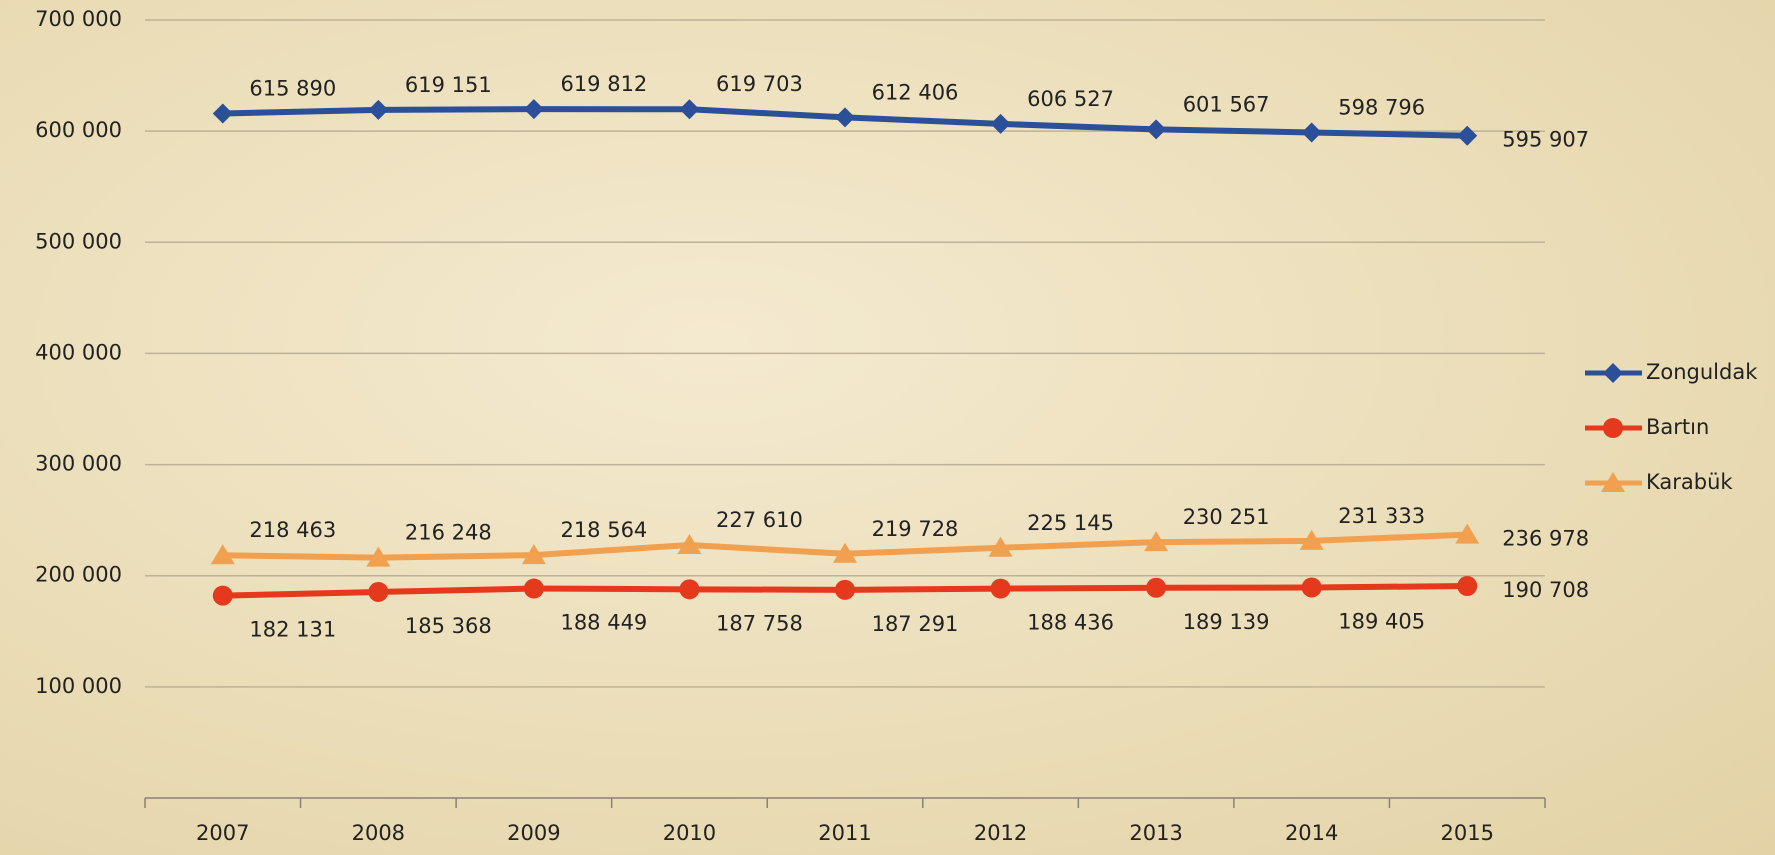 The height and width of the screenshot is (855, 1775). Describe the element at coordinates (759, 520) in the screenshot. I see `data-label: 227 610` at that location.